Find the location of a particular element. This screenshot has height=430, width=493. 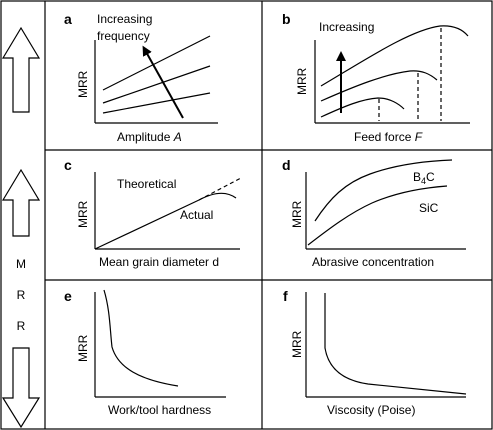

annotation: frequency is located at coordinates (123, 36).